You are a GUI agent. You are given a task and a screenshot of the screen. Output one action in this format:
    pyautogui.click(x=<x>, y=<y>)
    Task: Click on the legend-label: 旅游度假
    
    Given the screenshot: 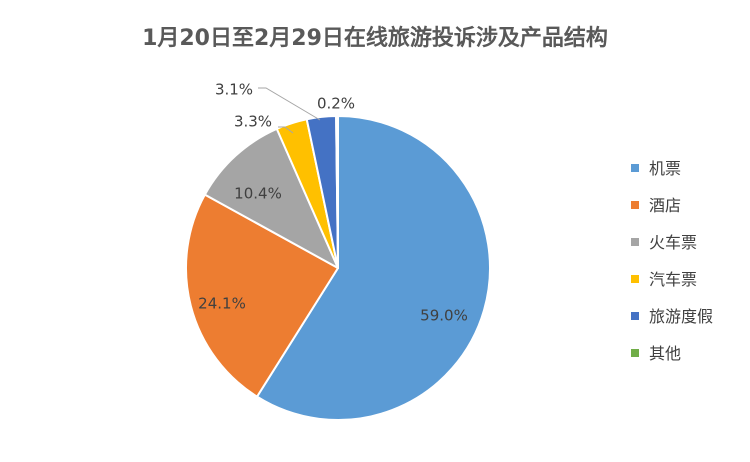 What is the action you would take?
    pyautogui.click(x=681, y=316)
    